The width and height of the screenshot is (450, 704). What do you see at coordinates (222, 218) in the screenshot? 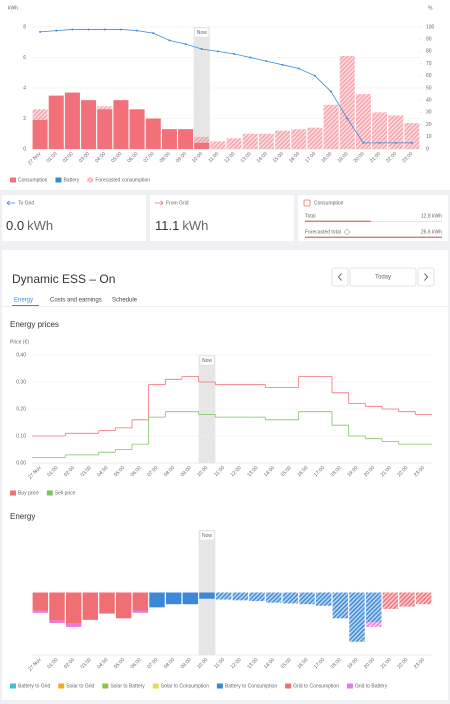
I see `from-grid-card` at bounding box center [222, 218].